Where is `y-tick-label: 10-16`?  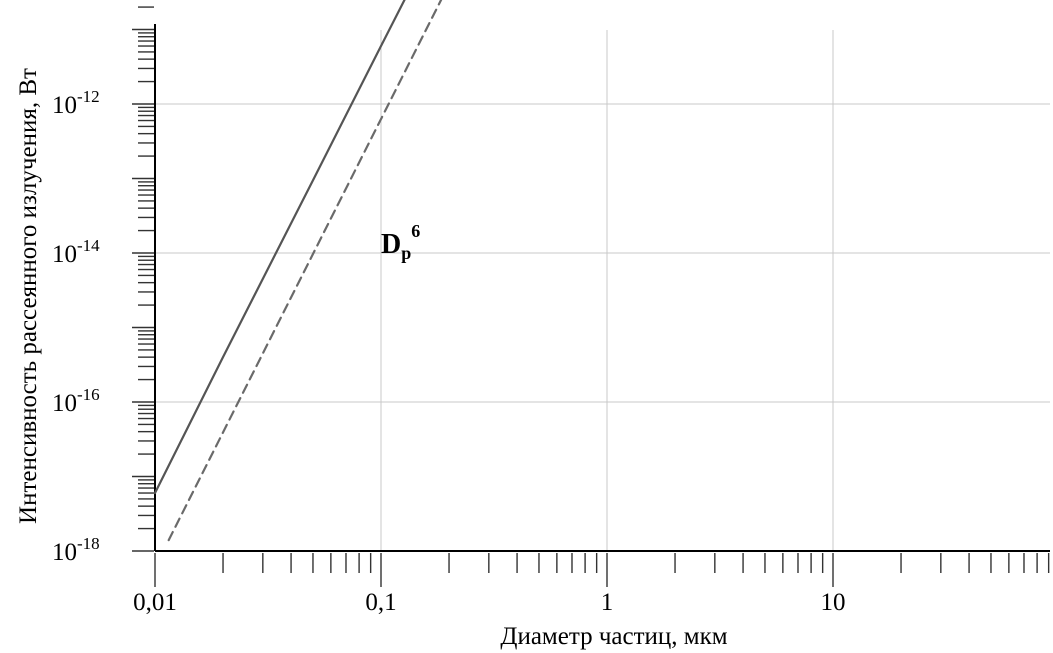 y-tick-label: 10-16 is located at coordinates (76, 401).